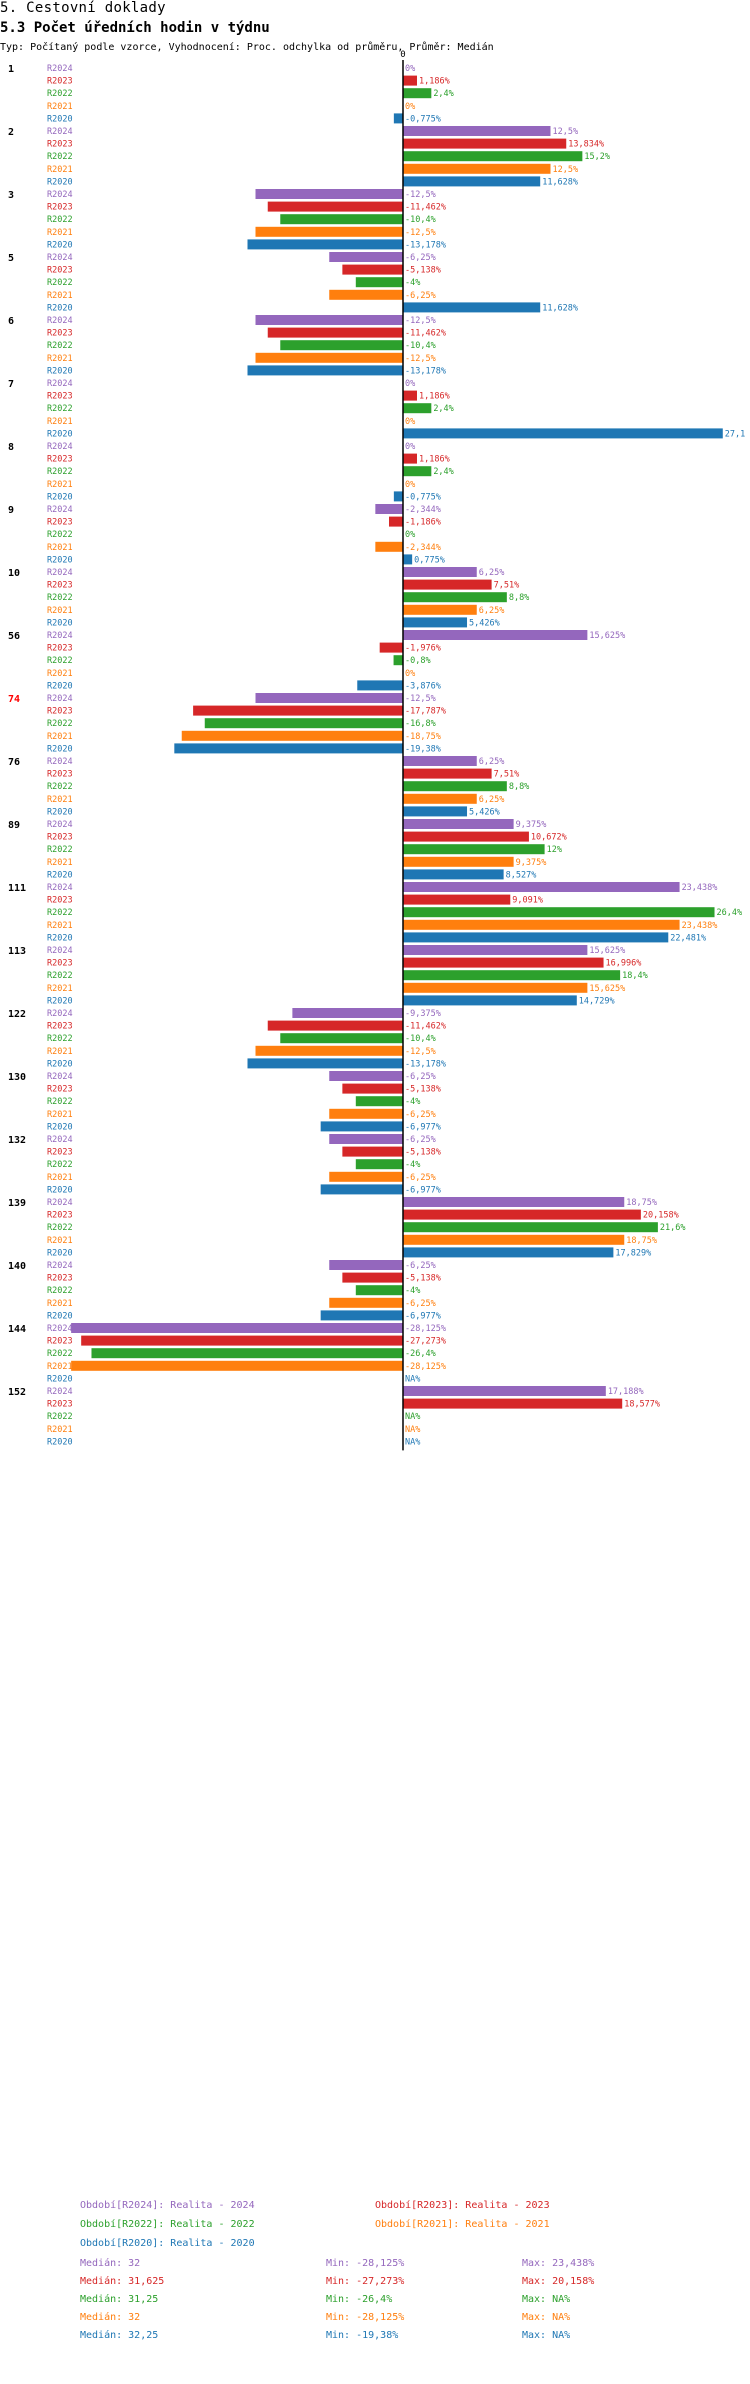 The width and height of the screenshot is (750, 2384). I want to click on data-label-111-r2023: 9,091%, so click(527, 901).